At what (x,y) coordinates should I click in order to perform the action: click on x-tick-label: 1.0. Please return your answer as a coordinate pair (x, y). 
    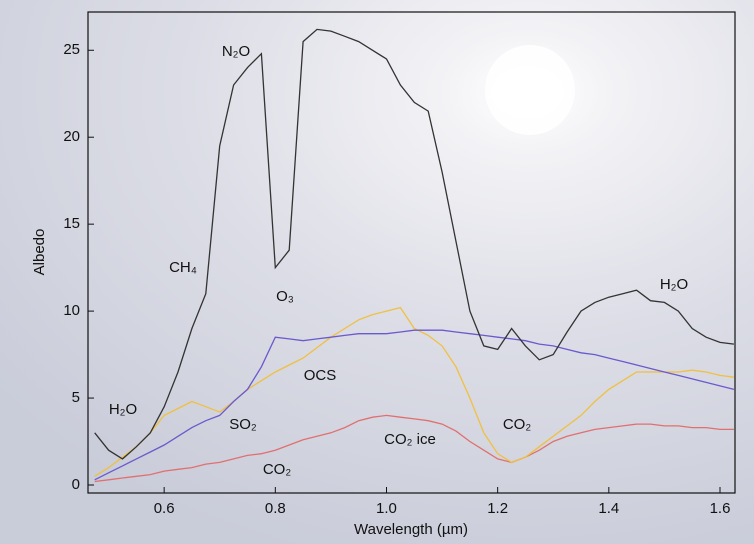
    Looking at the image, I should click on (386, 508).